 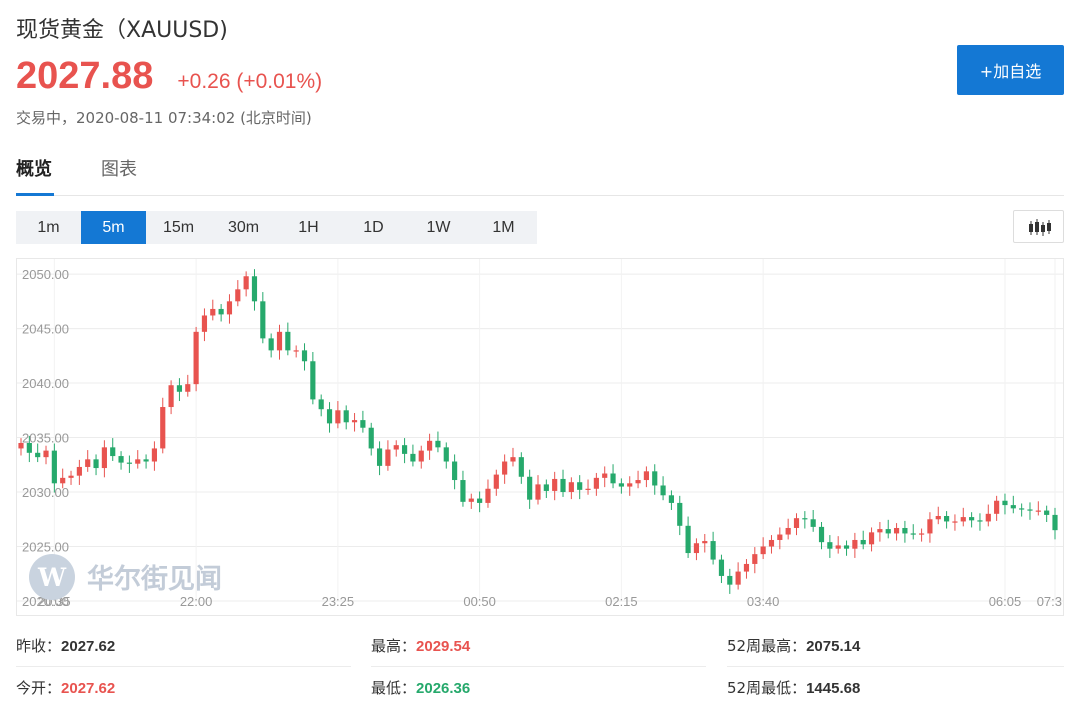 I want to click on page-title: 现货黄金（XAUUSD), so click(x=122, y=30).